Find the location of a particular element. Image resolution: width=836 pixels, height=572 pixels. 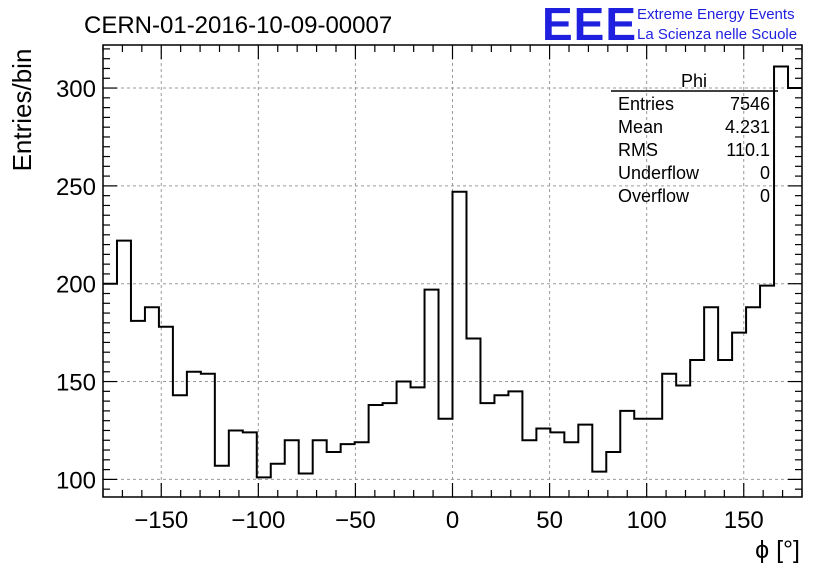

stats-row-value: 4.231 is located at coordinates (747, 127).